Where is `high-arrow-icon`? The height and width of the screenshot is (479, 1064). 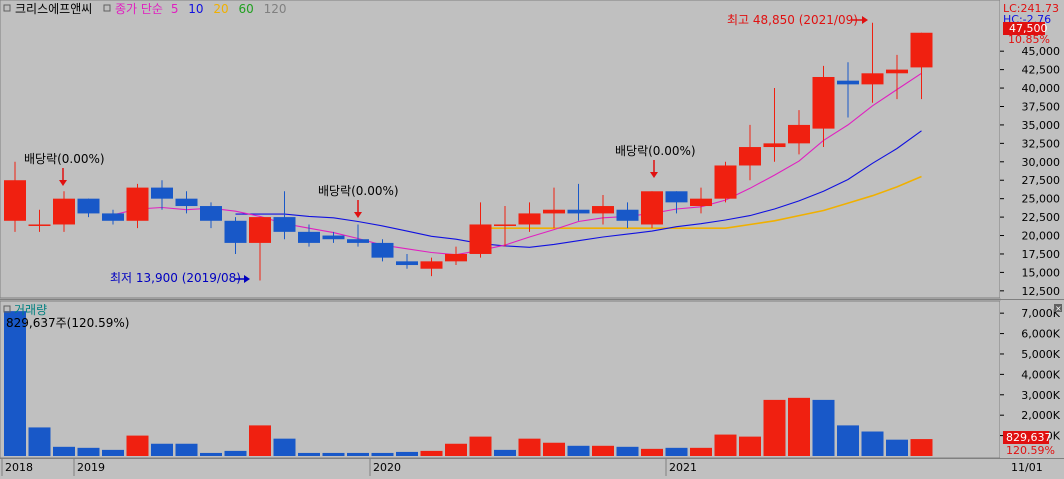
high-arrow-icon is located at coordinates (865, 20).